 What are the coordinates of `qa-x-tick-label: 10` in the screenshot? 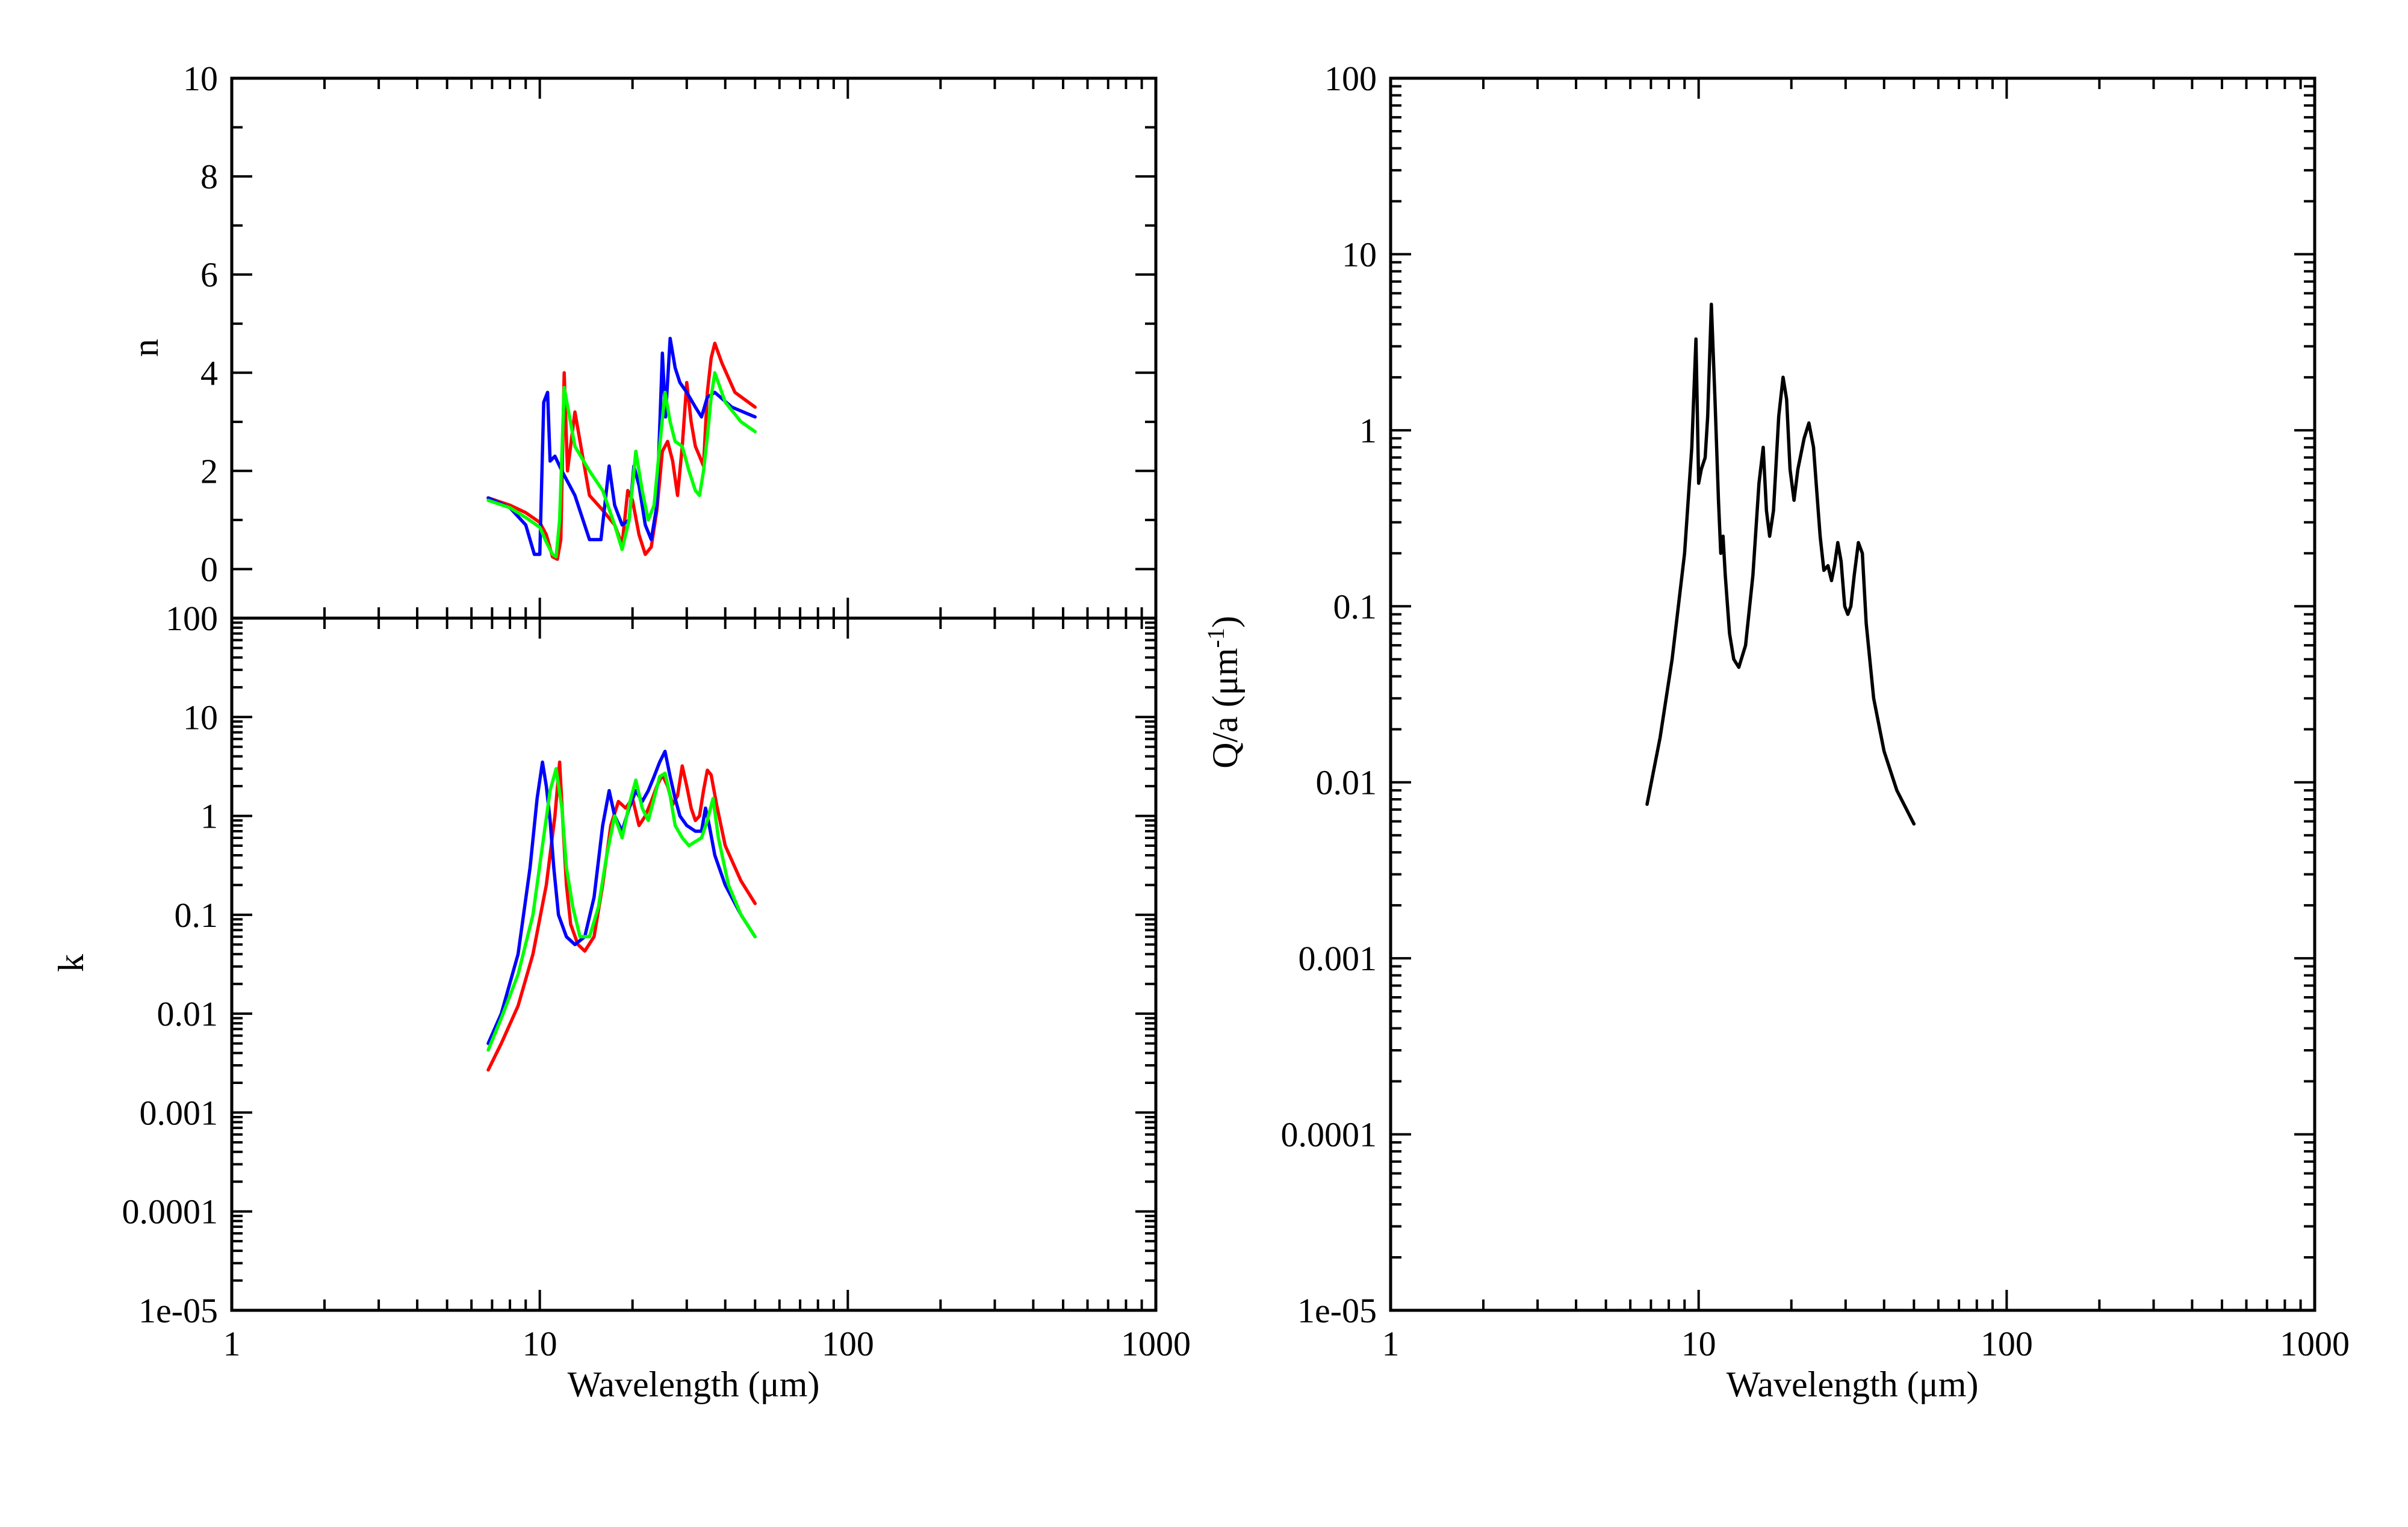 It's located at (1698, 1343).